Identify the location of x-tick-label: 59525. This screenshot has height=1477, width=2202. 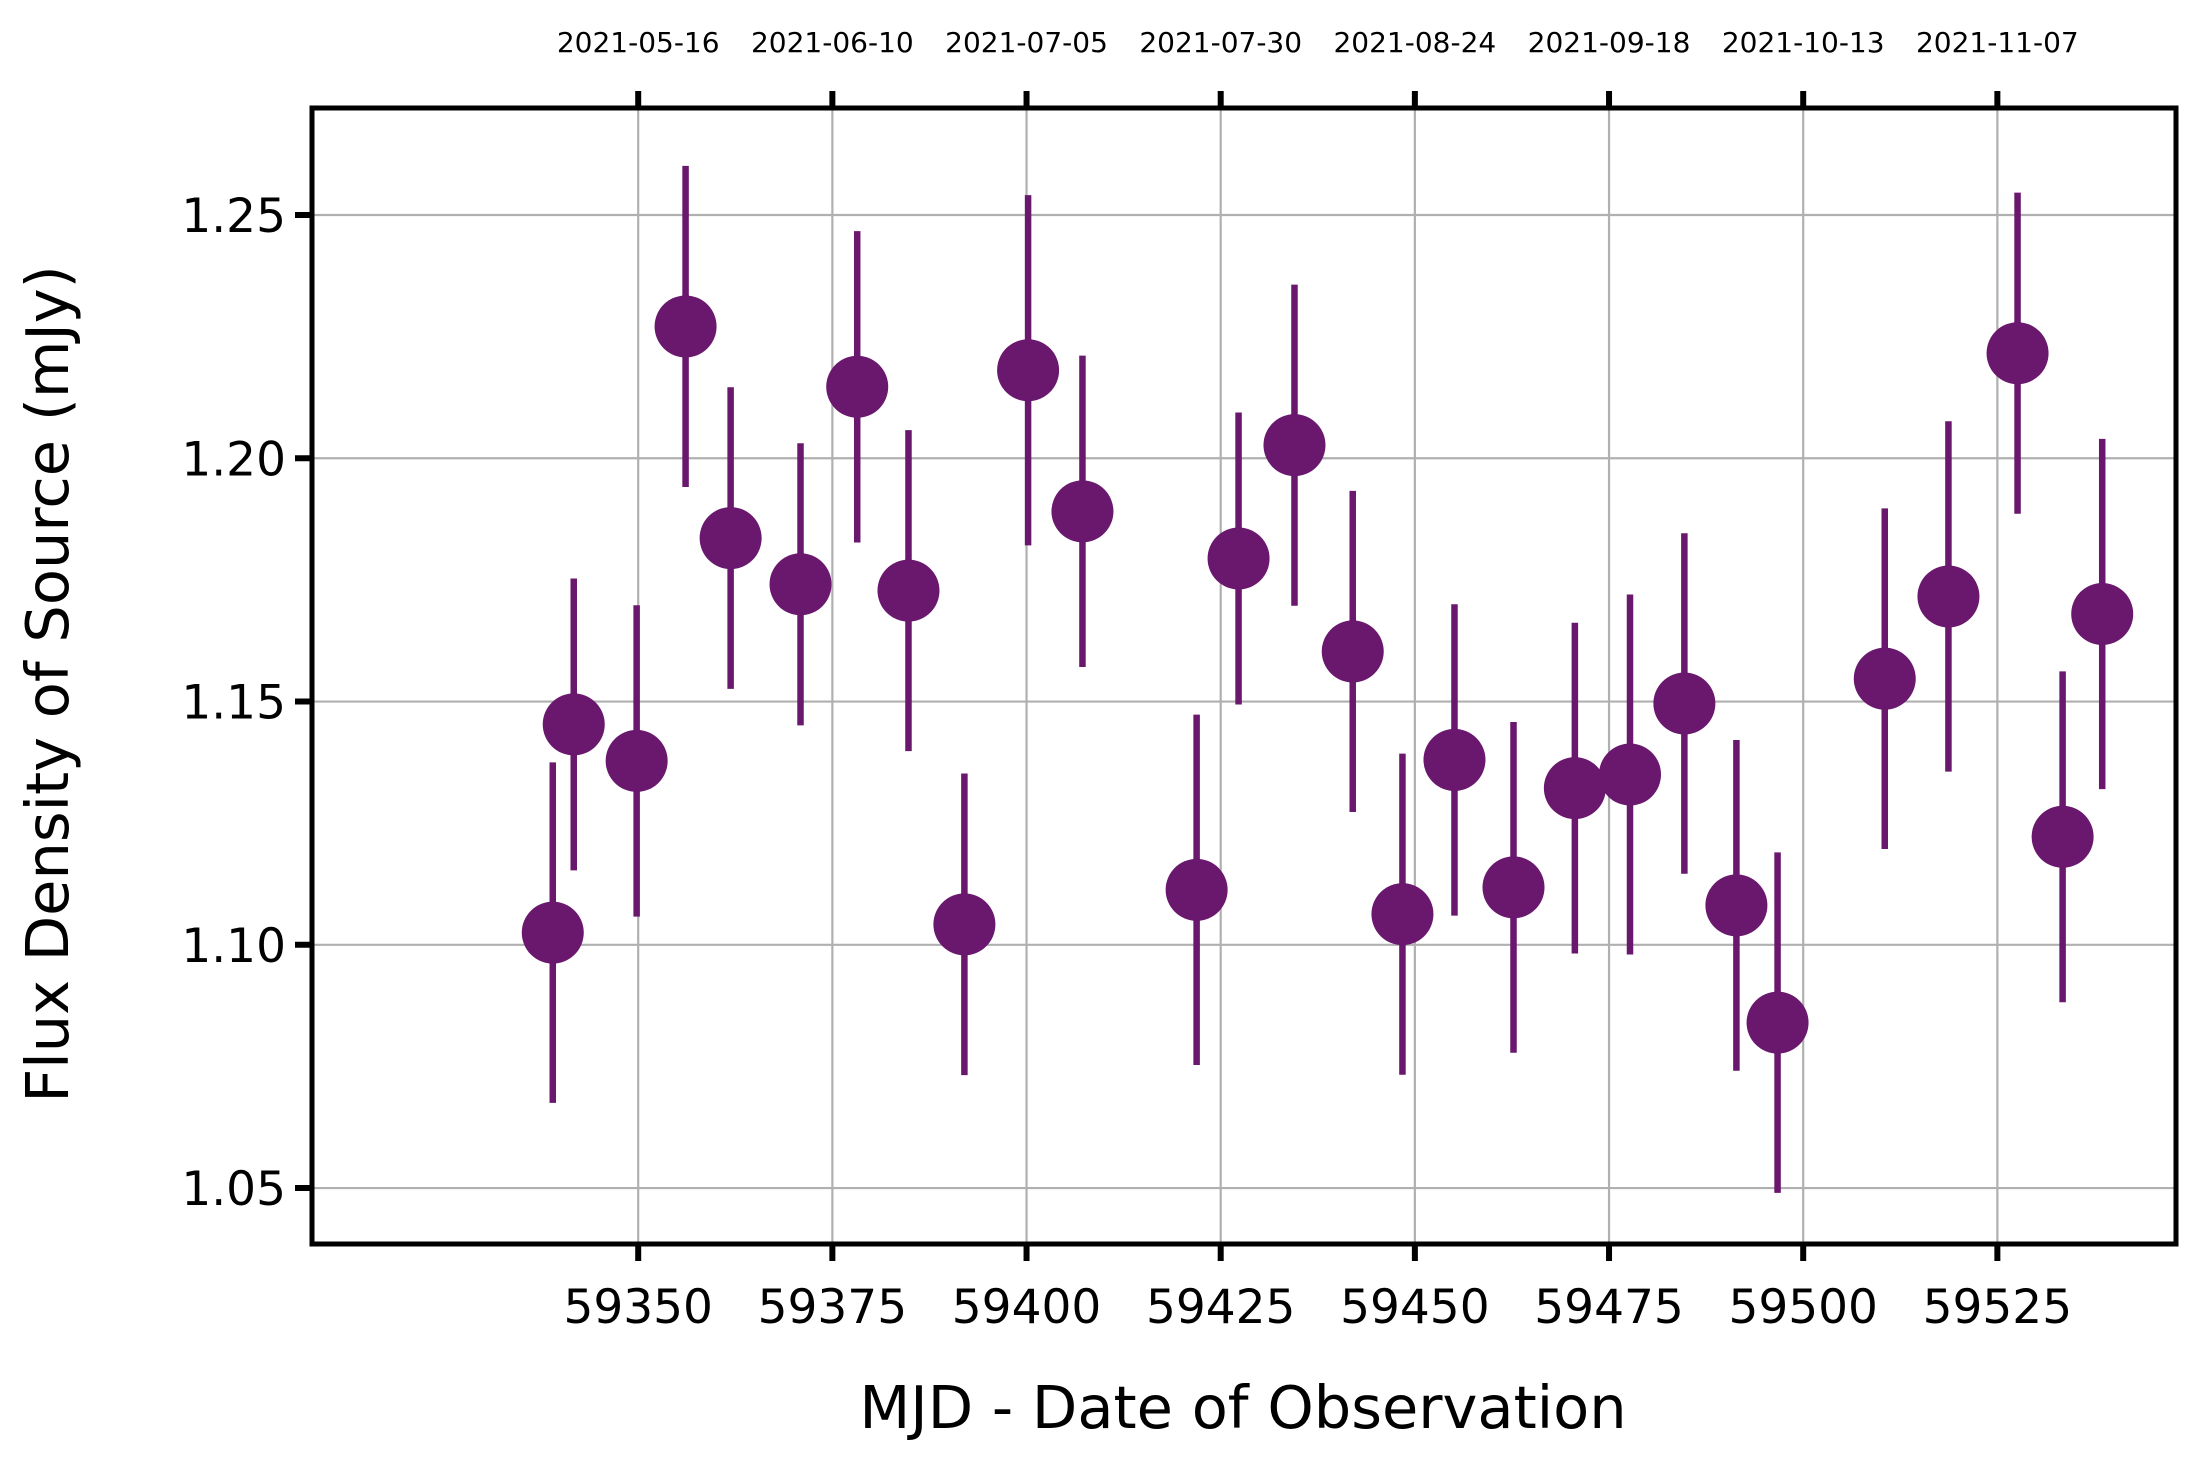
(1998, 1307).